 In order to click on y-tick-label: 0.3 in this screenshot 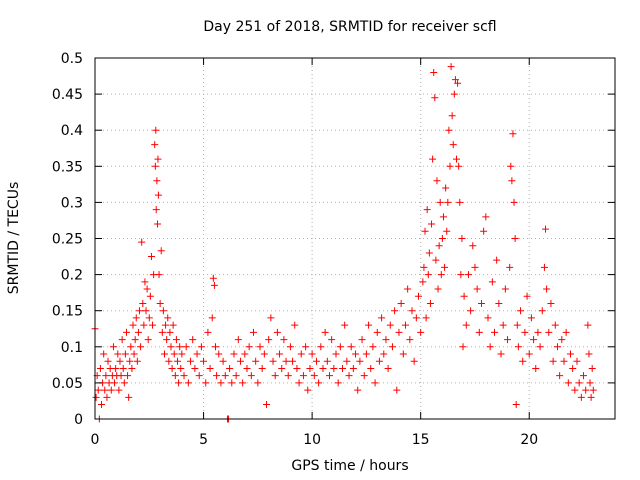, I will do `click(72, 203)`.